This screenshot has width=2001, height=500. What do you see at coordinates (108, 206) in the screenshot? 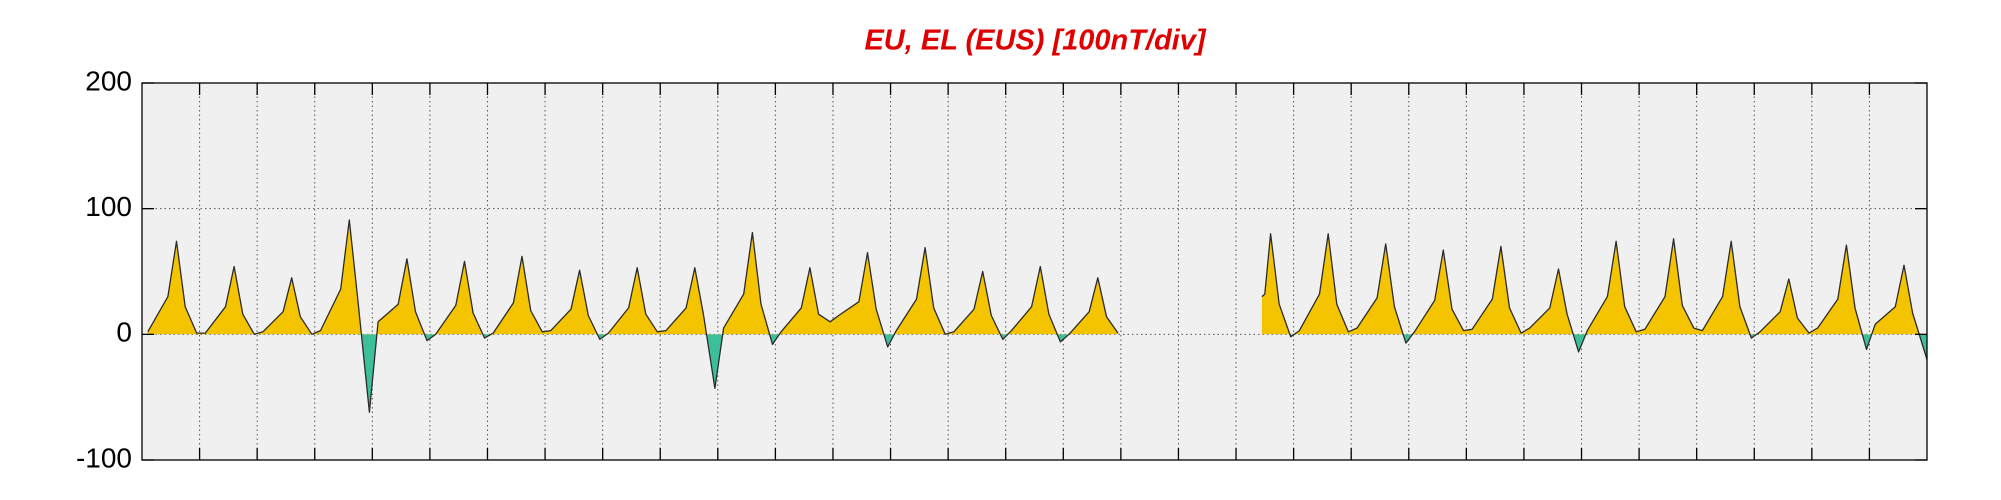
I see `y-tick-label: 100` at bounding box center [108, 206].